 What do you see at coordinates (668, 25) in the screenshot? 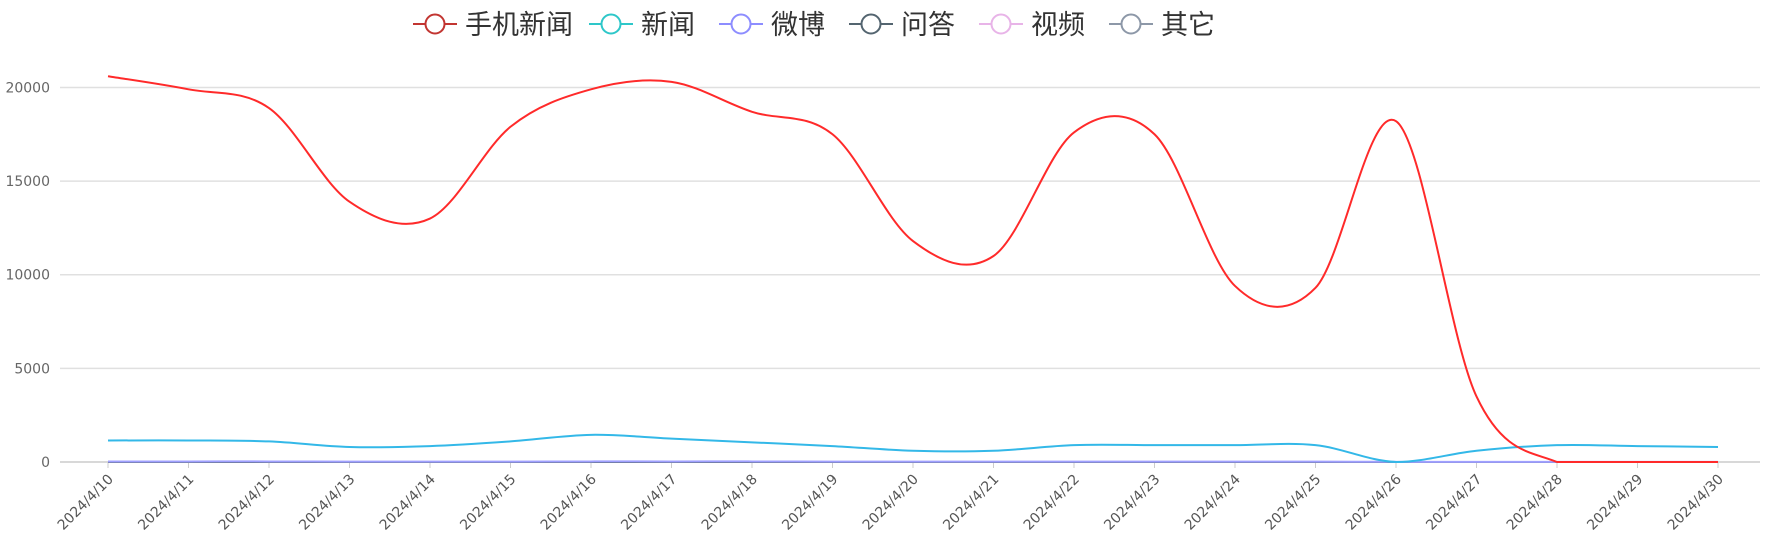
I see `legend-label: 新闻` at bounding box center [668, 25].